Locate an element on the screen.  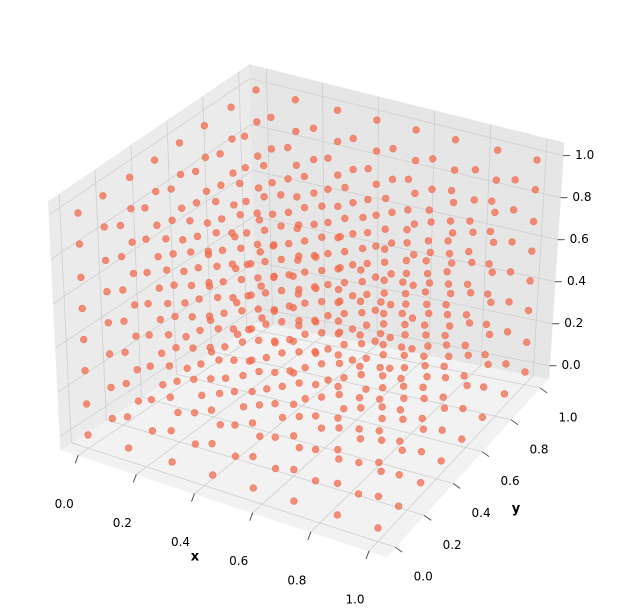
z-tick-label: 0.4 is located at coordinates (576, 281).